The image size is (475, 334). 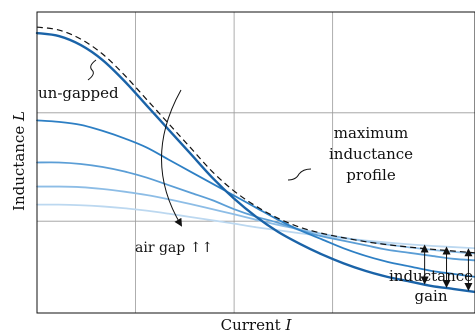 What do you see at coordinates (430, 296) in the screenshot?
I see `gain-label-line2: gain` at bounding box center [430, 296].